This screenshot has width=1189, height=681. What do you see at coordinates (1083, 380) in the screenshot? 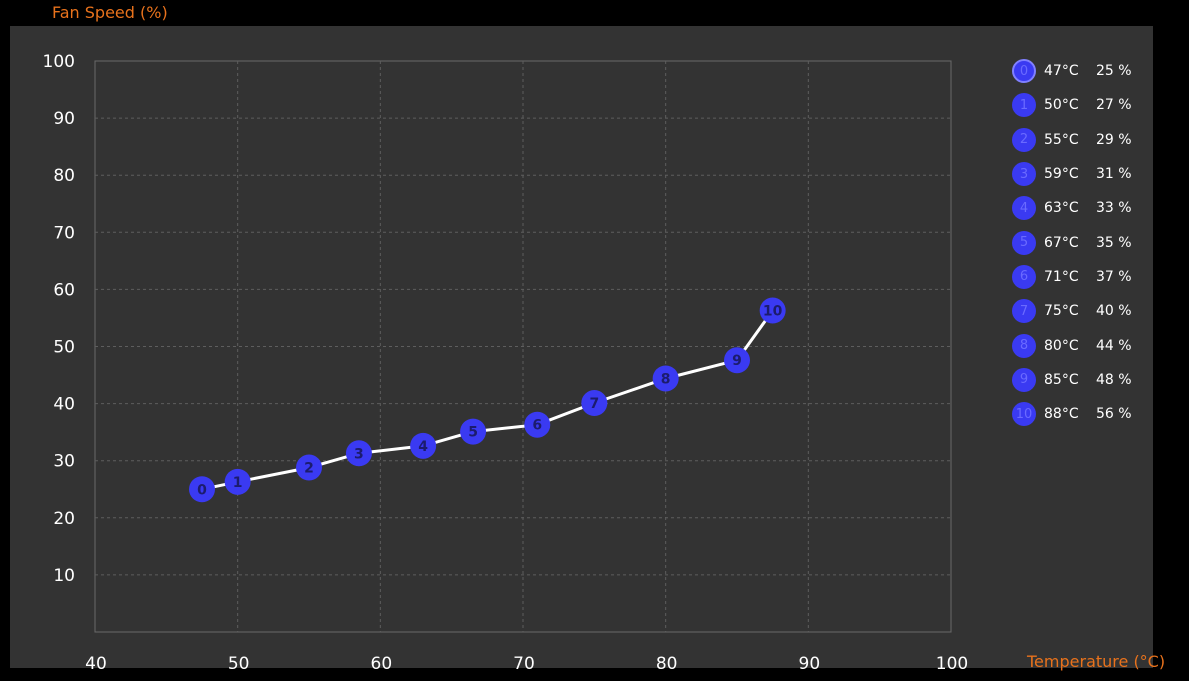
I see `legend-item: 9 85°C 48 %` at bounding box center [1083, 380].